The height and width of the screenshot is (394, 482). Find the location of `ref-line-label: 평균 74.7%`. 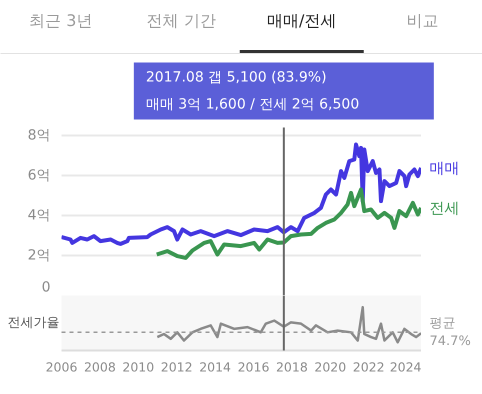

ref-line-label: 평균 74.7% is located at coordinates (450, 332).